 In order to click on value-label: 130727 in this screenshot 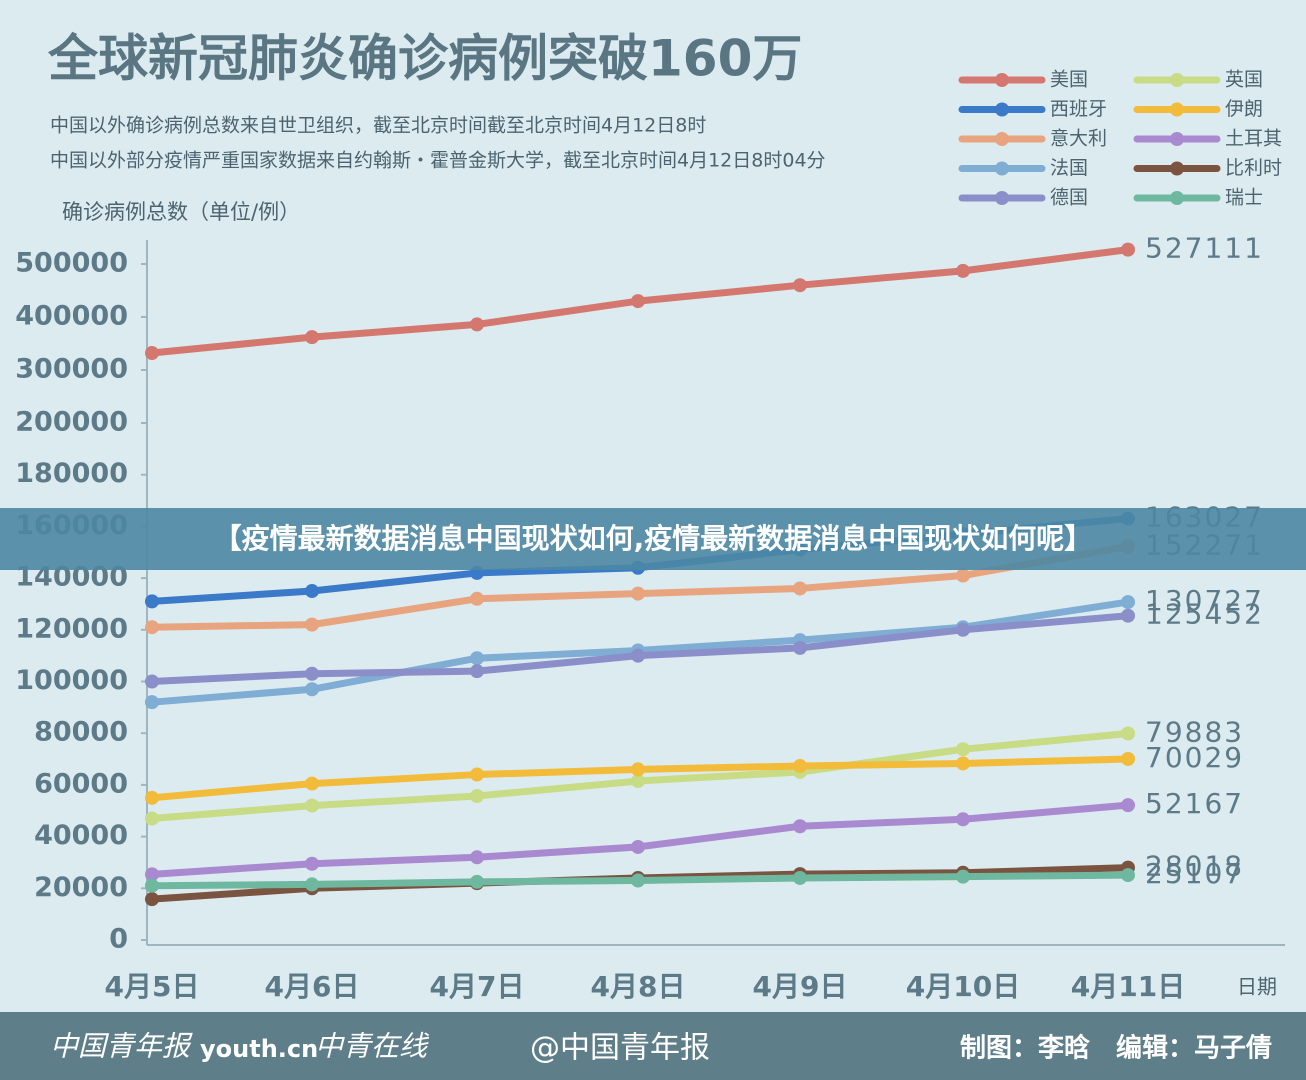, I will do `click(1204, 600)`.